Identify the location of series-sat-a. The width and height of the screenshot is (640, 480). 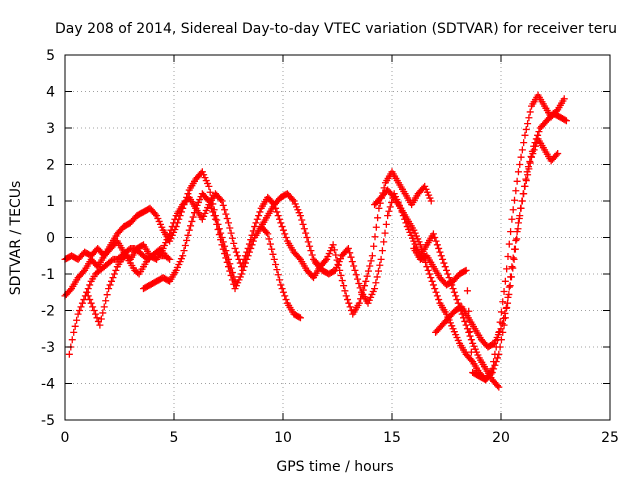
(150, 226).